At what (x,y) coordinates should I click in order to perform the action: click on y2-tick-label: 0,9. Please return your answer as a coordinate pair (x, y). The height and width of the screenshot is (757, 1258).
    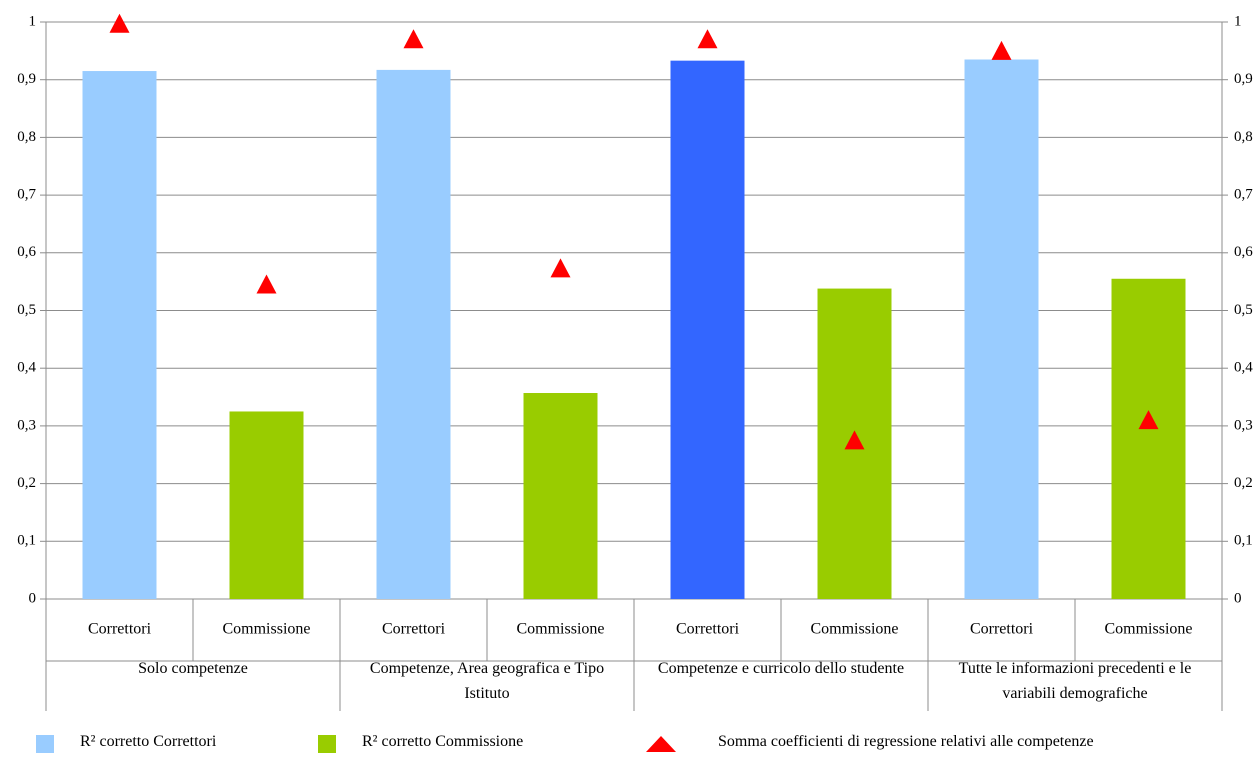
    Looking at the image, I should click on (1243, 79).